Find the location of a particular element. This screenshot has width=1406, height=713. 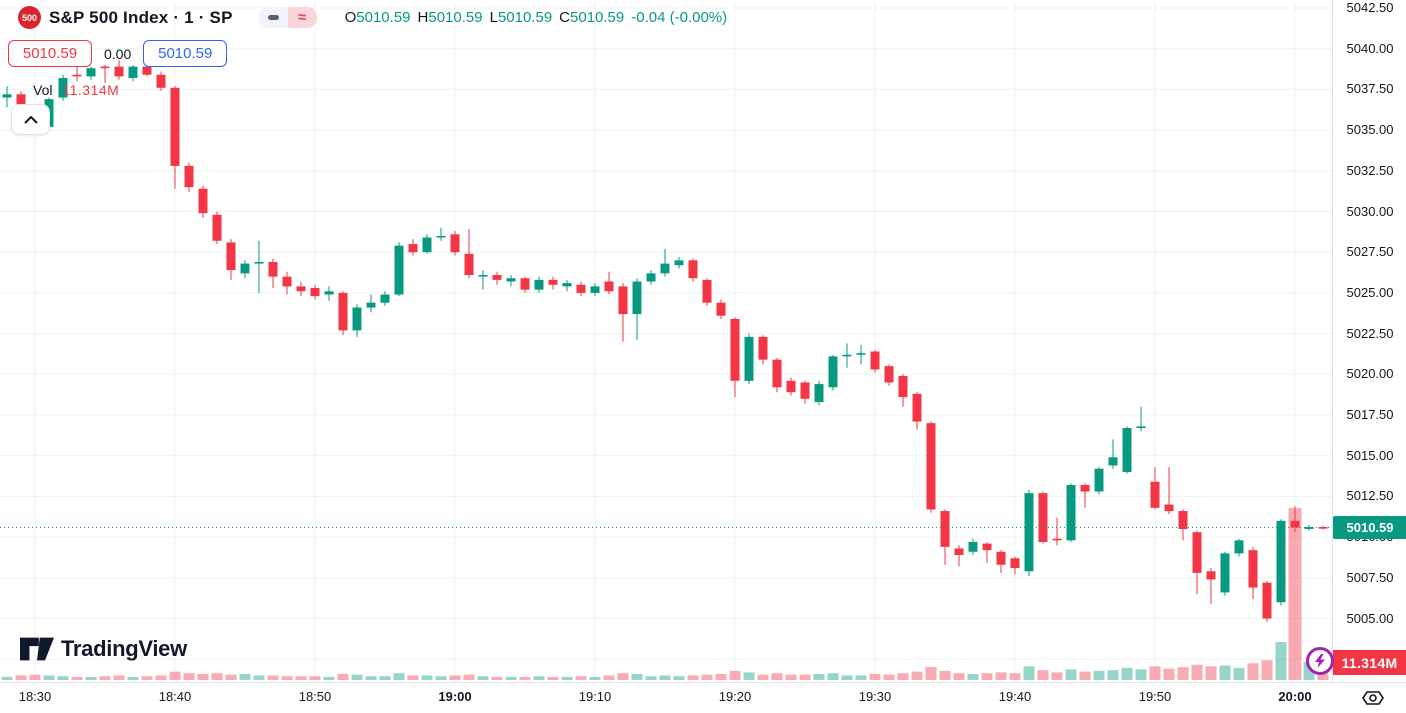

volume-axis-badge: 11.314M is located at coordinates (1369, 662).